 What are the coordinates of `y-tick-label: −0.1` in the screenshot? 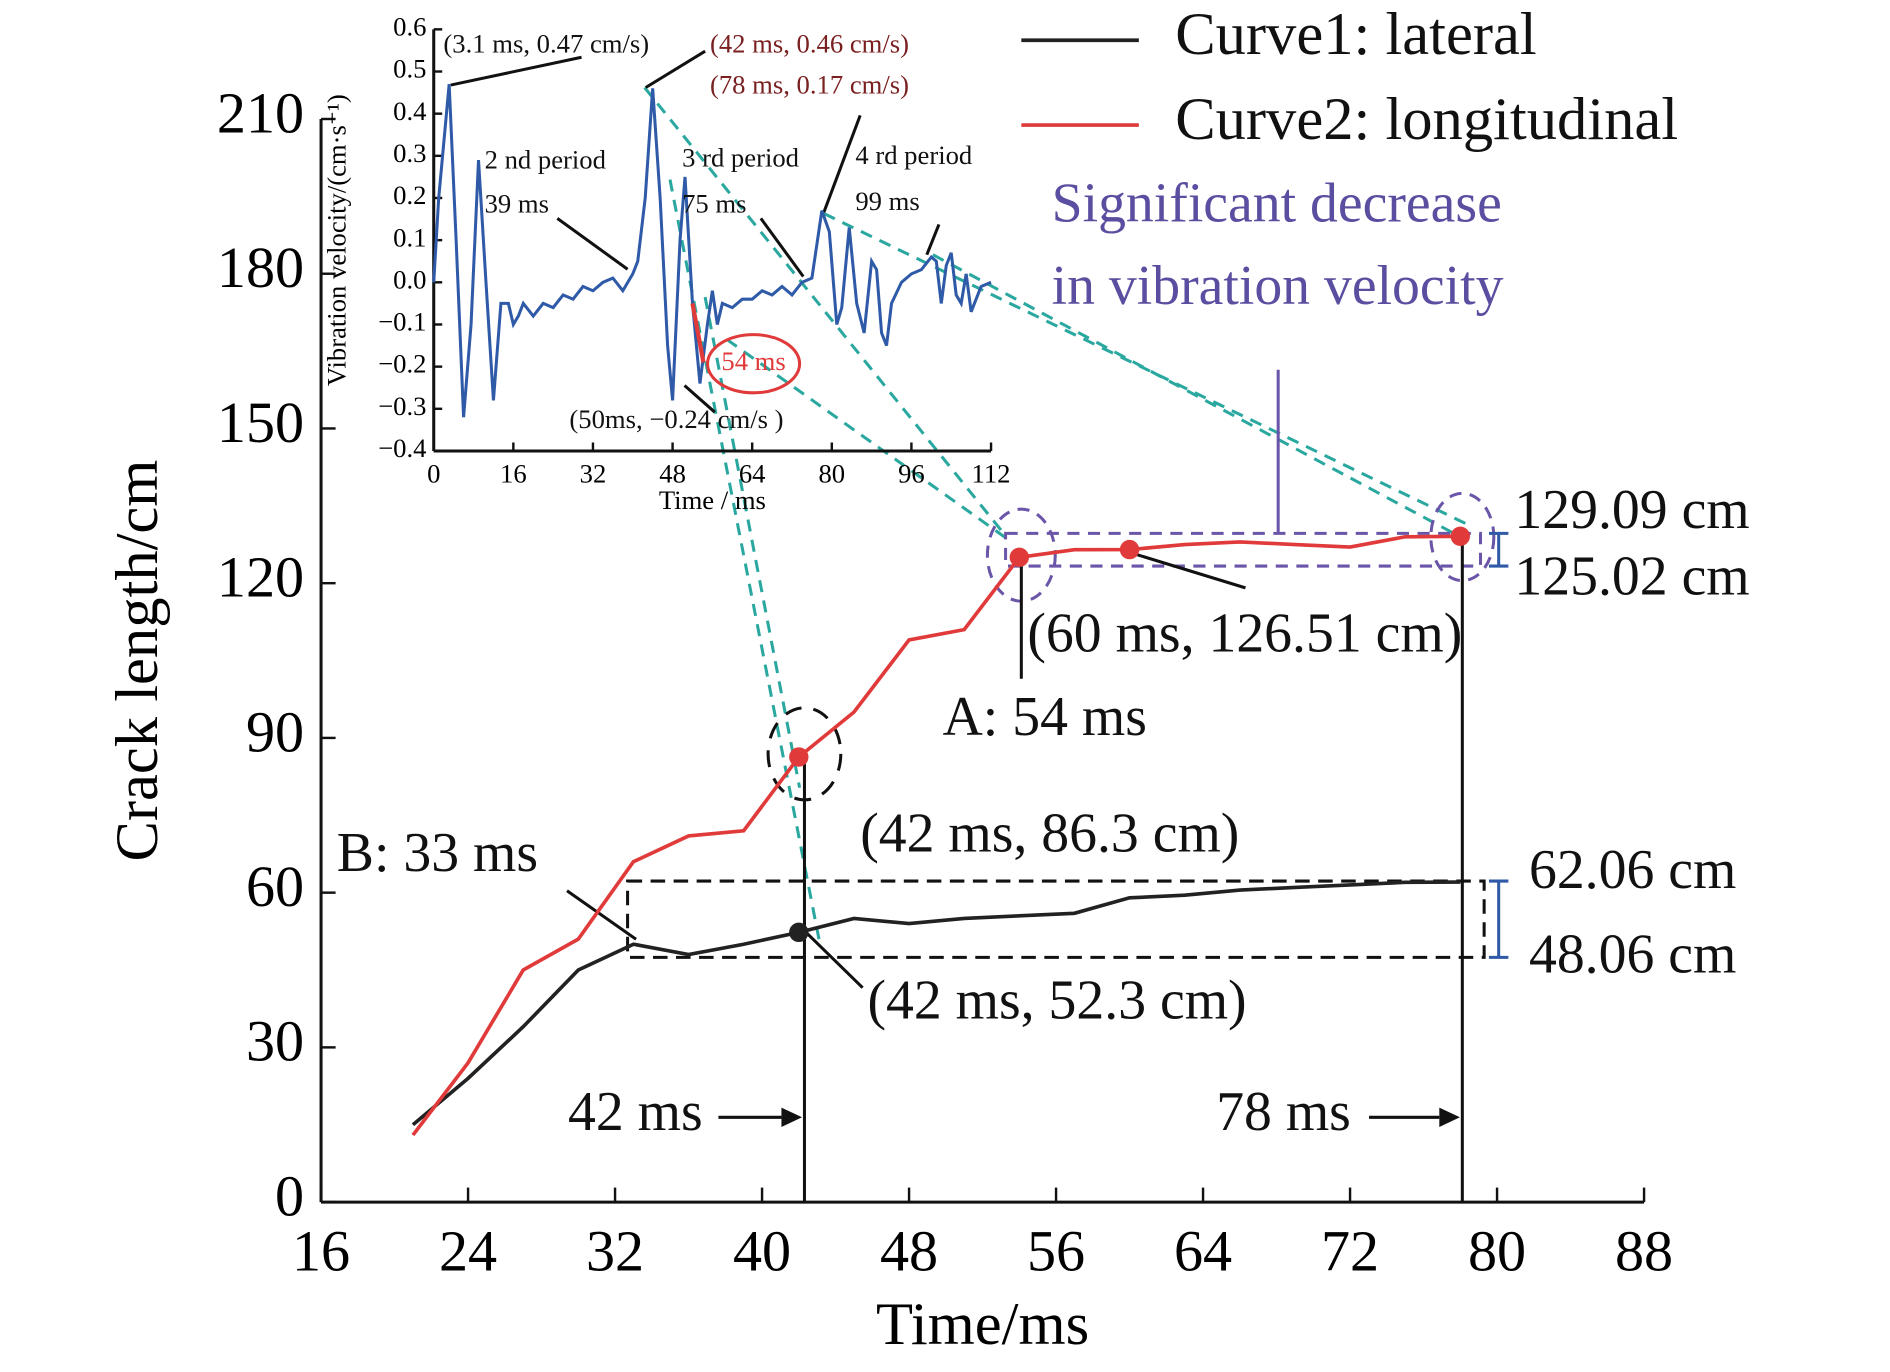 It's located at (402, 322).